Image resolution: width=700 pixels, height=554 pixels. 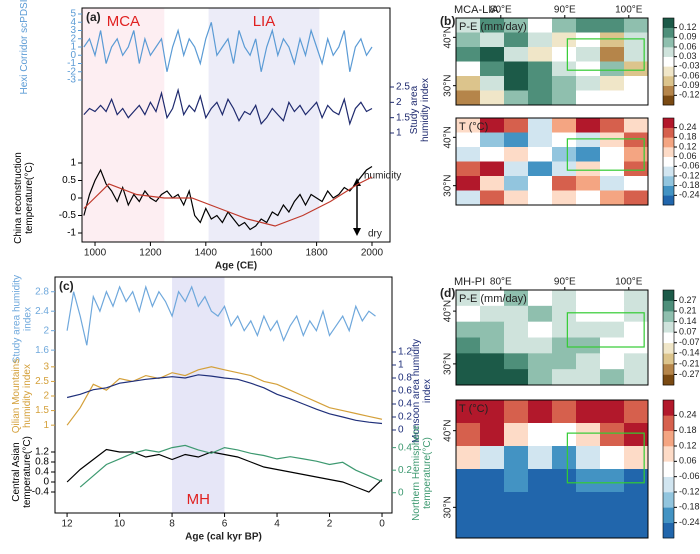 What do you see at coordinates (689, 507) in the screenshot?
I see `colorbar-label: -0.18` at bounding box center [689, 507].